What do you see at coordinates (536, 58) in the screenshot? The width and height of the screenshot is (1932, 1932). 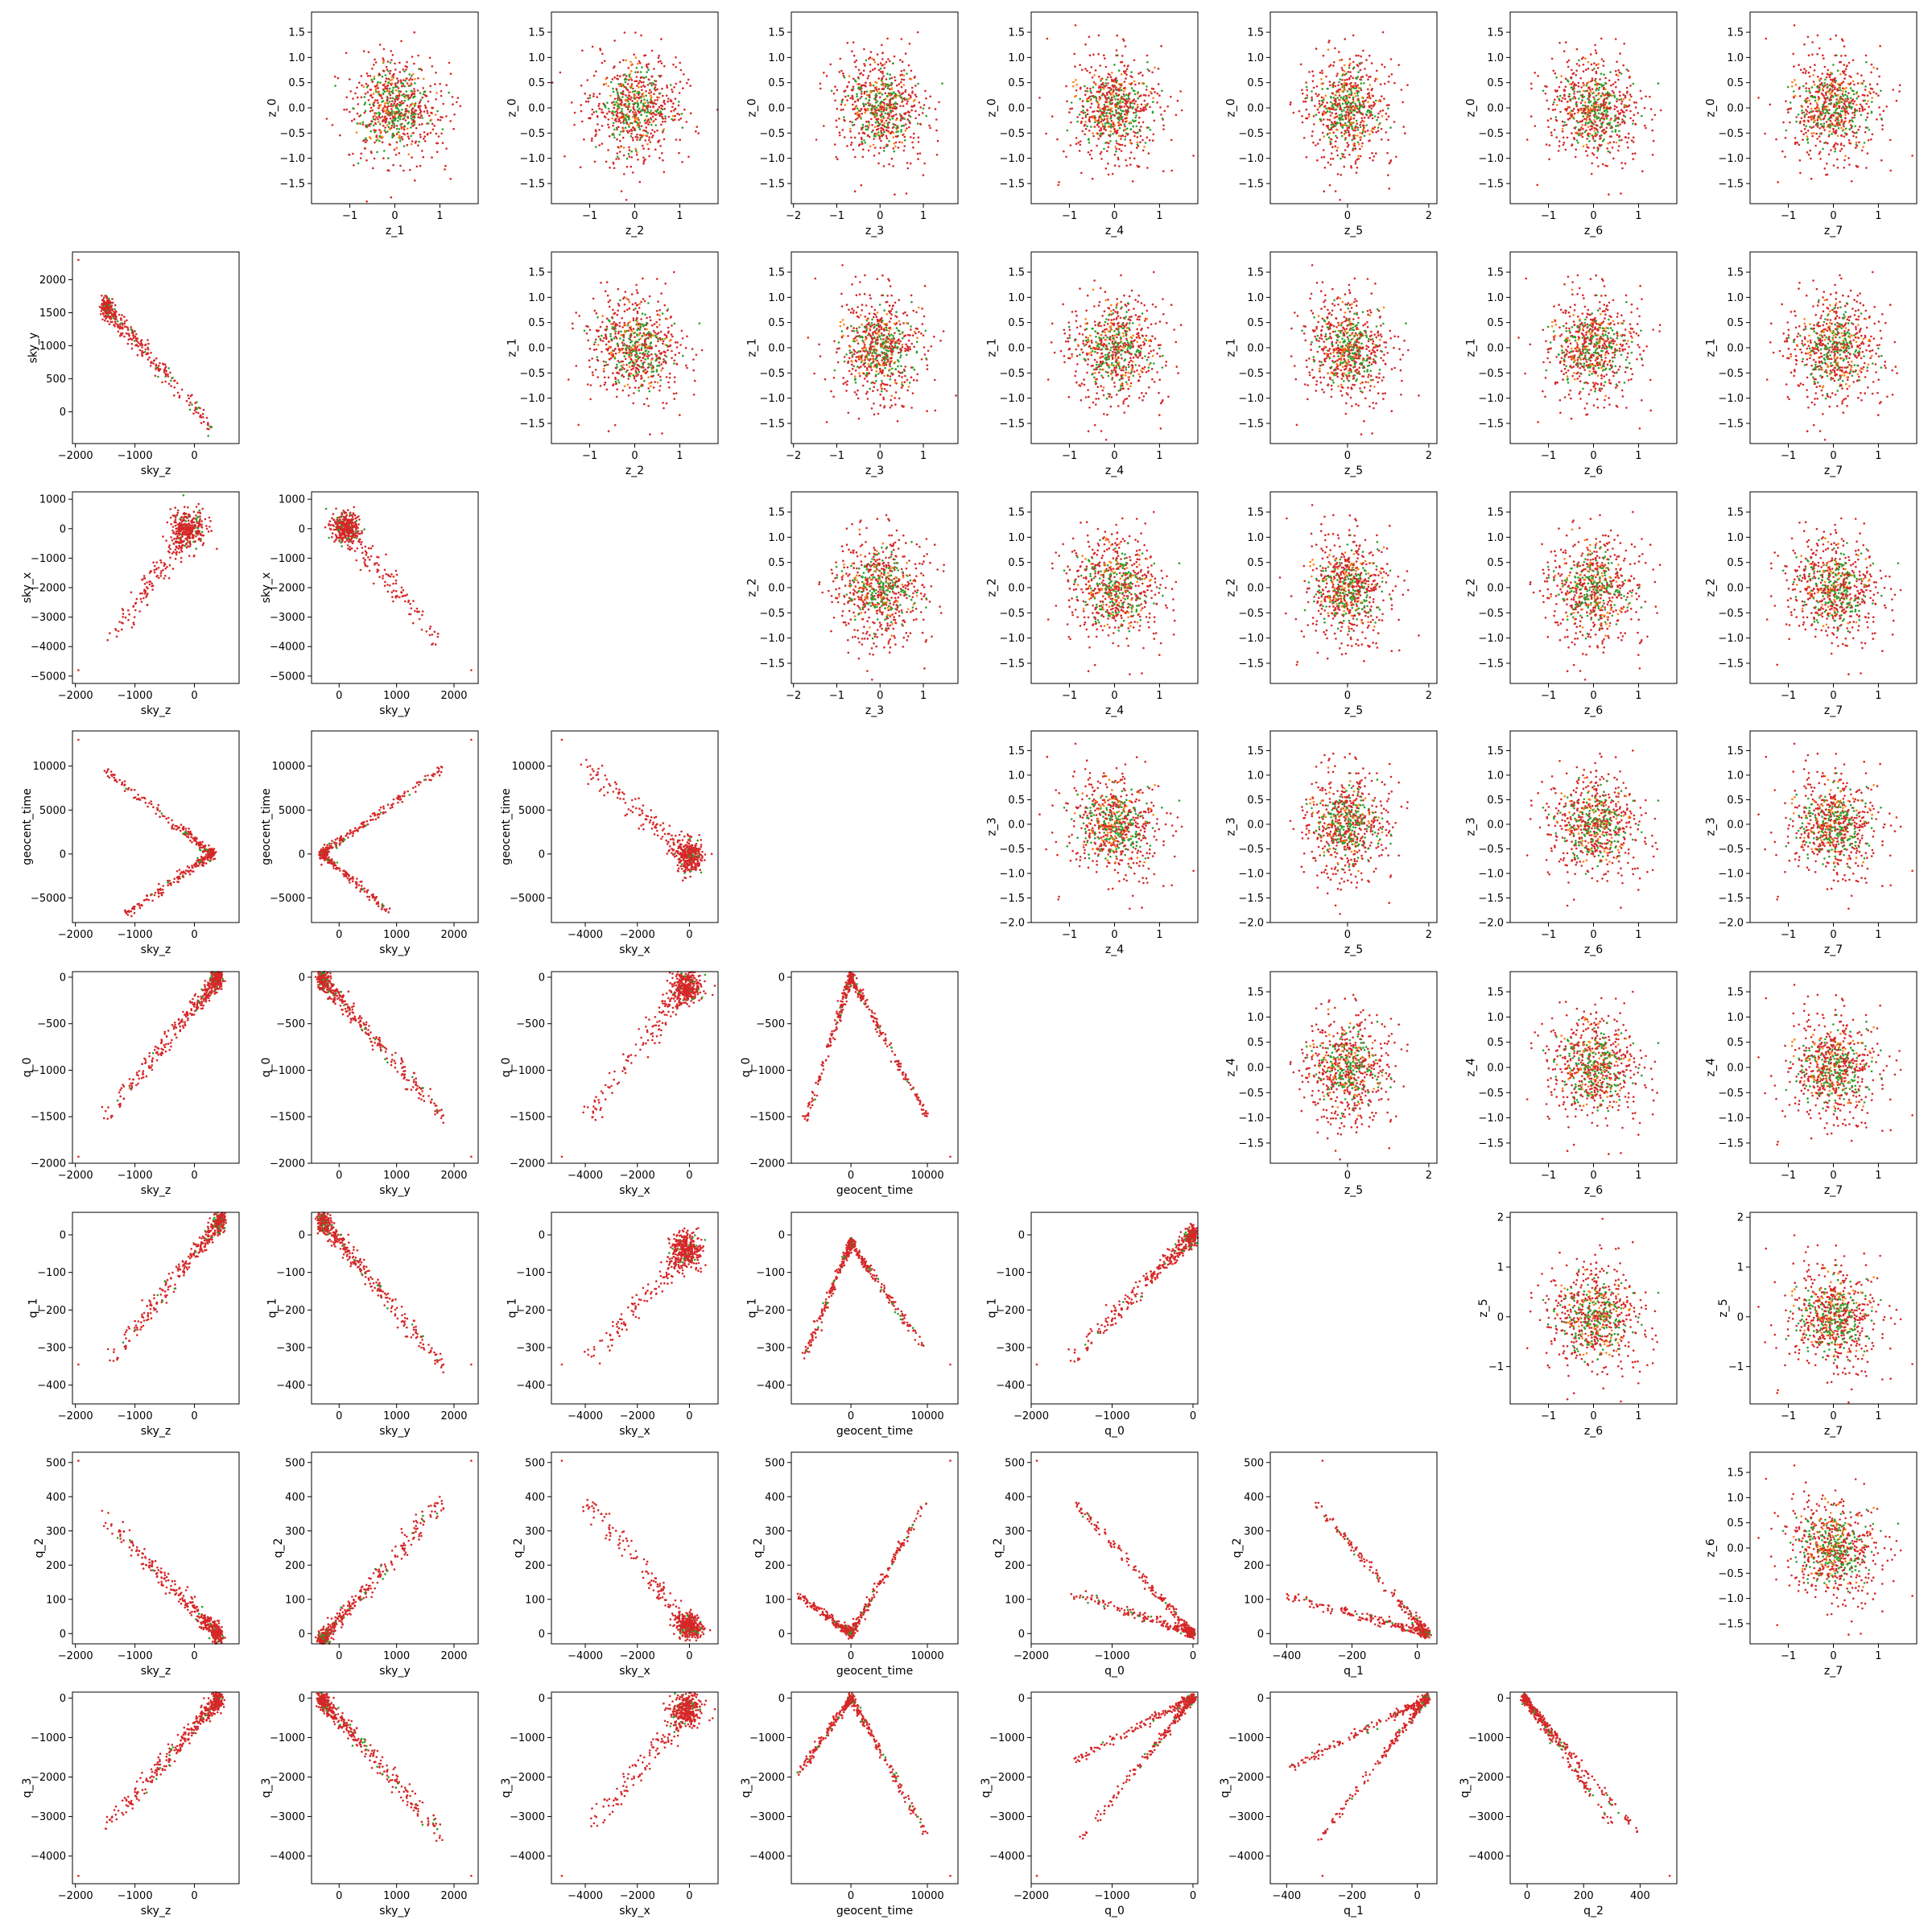 I see `y-tick-label: 1.0` at bounding box center [536, 58].